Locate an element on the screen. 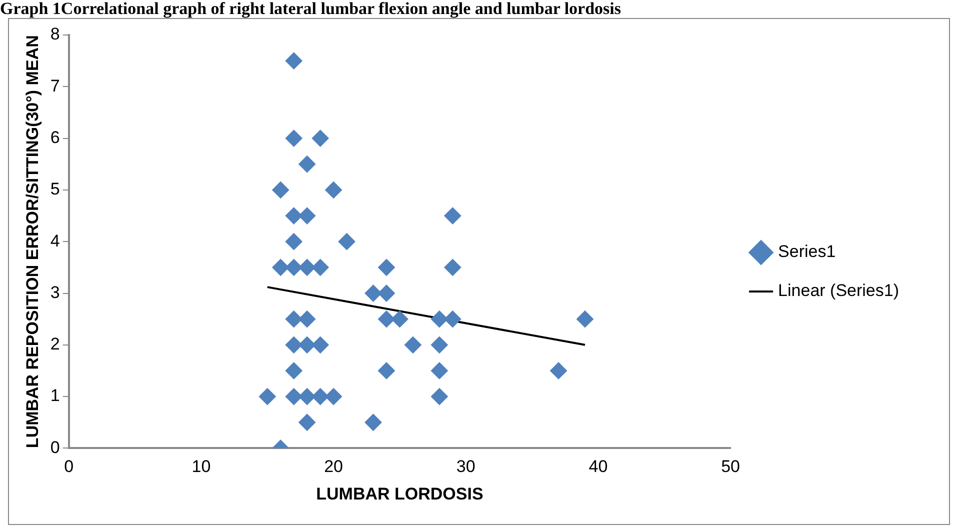 The image size is (957, 529). y-tick-label: 1 is located at coordinates (55, 396).